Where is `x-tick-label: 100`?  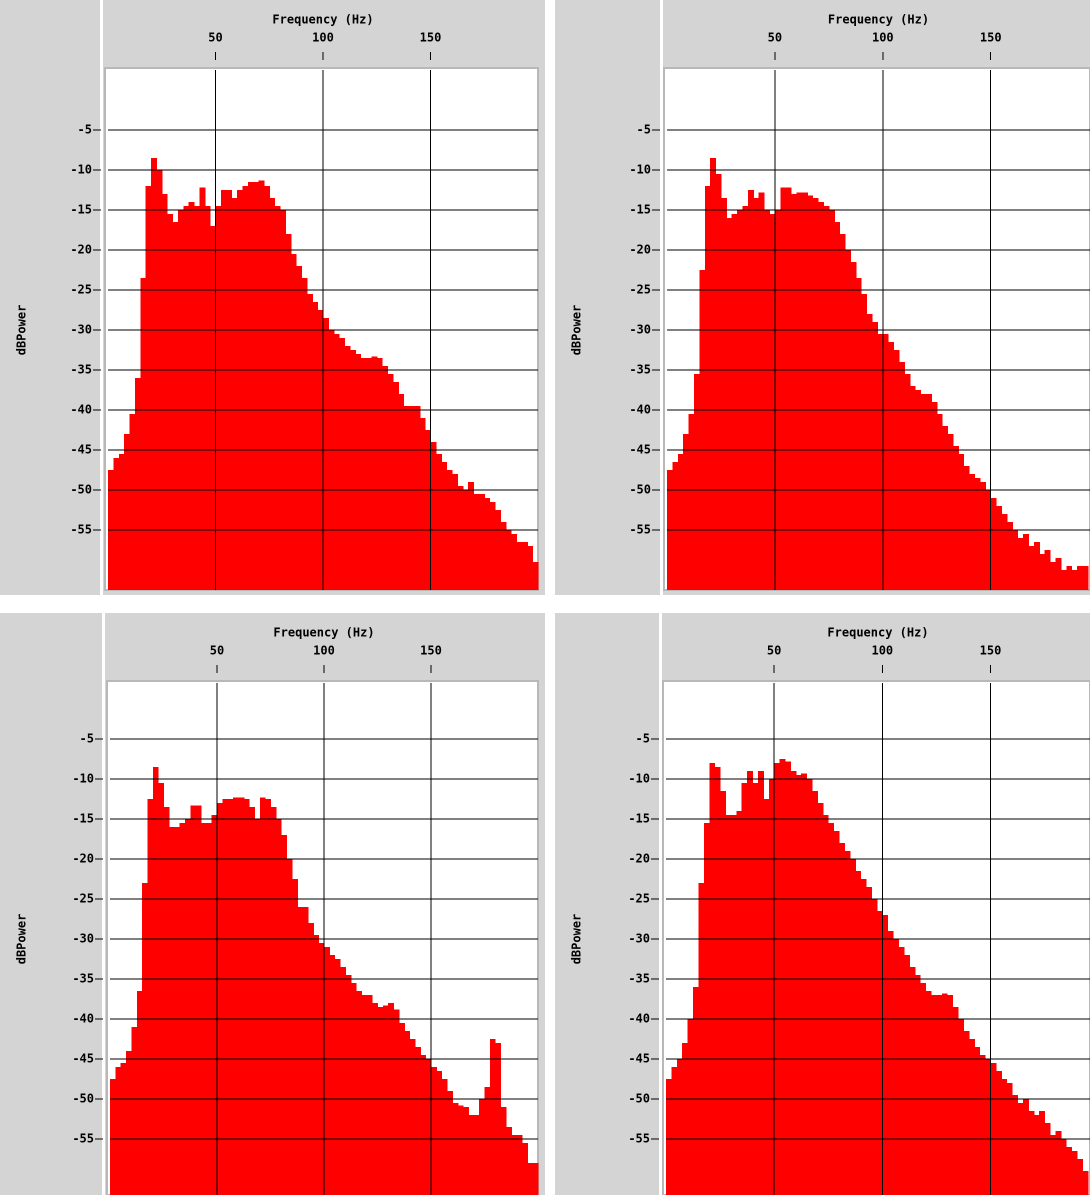 x-tick-label: 100 is located at coordinates (323, 38).